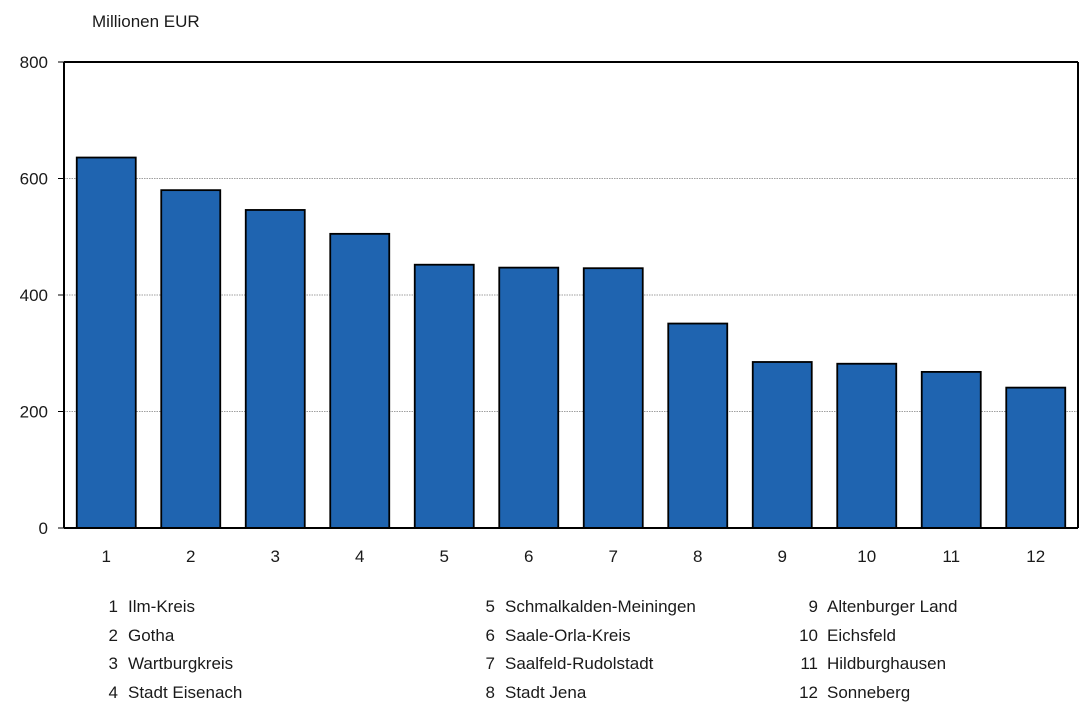 This screenshot has width=1088, height=711. What do you see at coordinates (813, 606) in the screenshot?
I see `legend-item-number: 9` at bounding box center [813, 606].